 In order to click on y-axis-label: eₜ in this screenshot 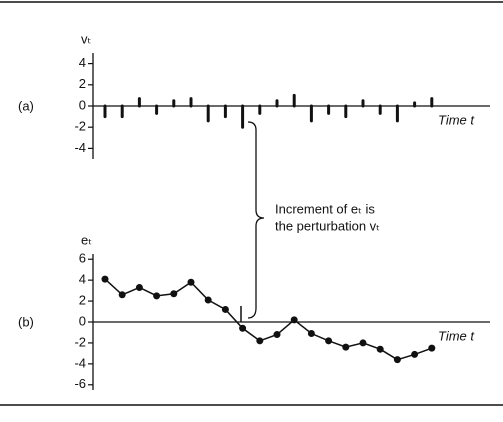, I will do `click(86, 239)`.